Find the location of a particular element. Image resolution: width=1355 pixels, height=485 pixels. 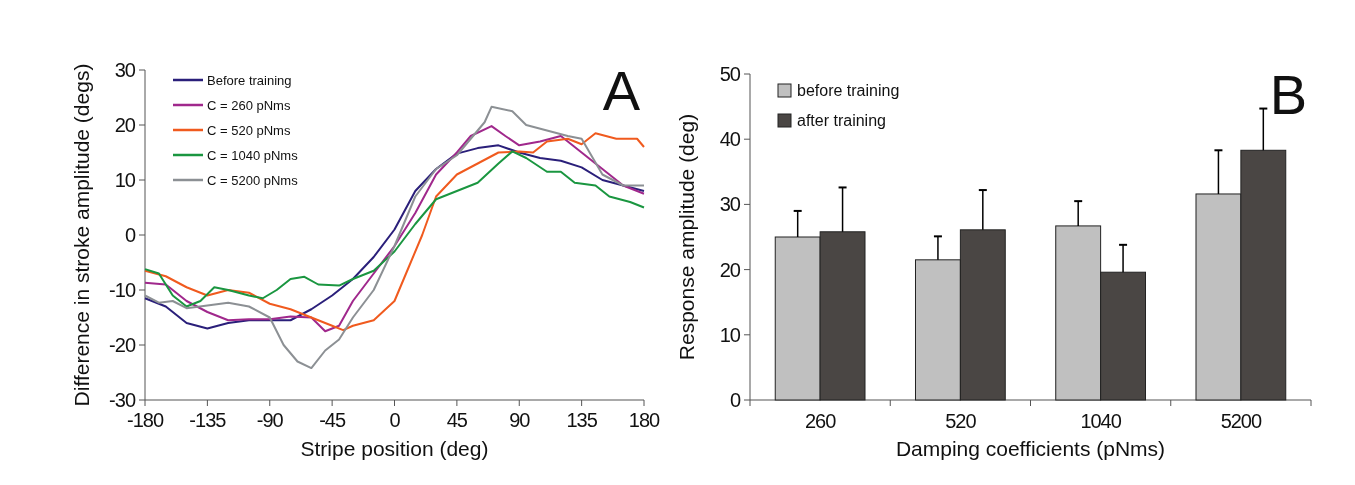

annotation: B is located at coordinates (1288, 94).